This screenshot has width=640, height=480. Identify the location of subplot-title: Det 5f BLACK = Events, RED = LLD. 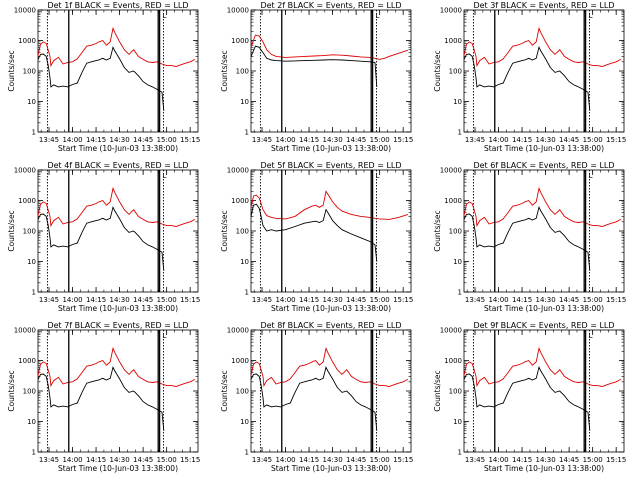
(330, 165).